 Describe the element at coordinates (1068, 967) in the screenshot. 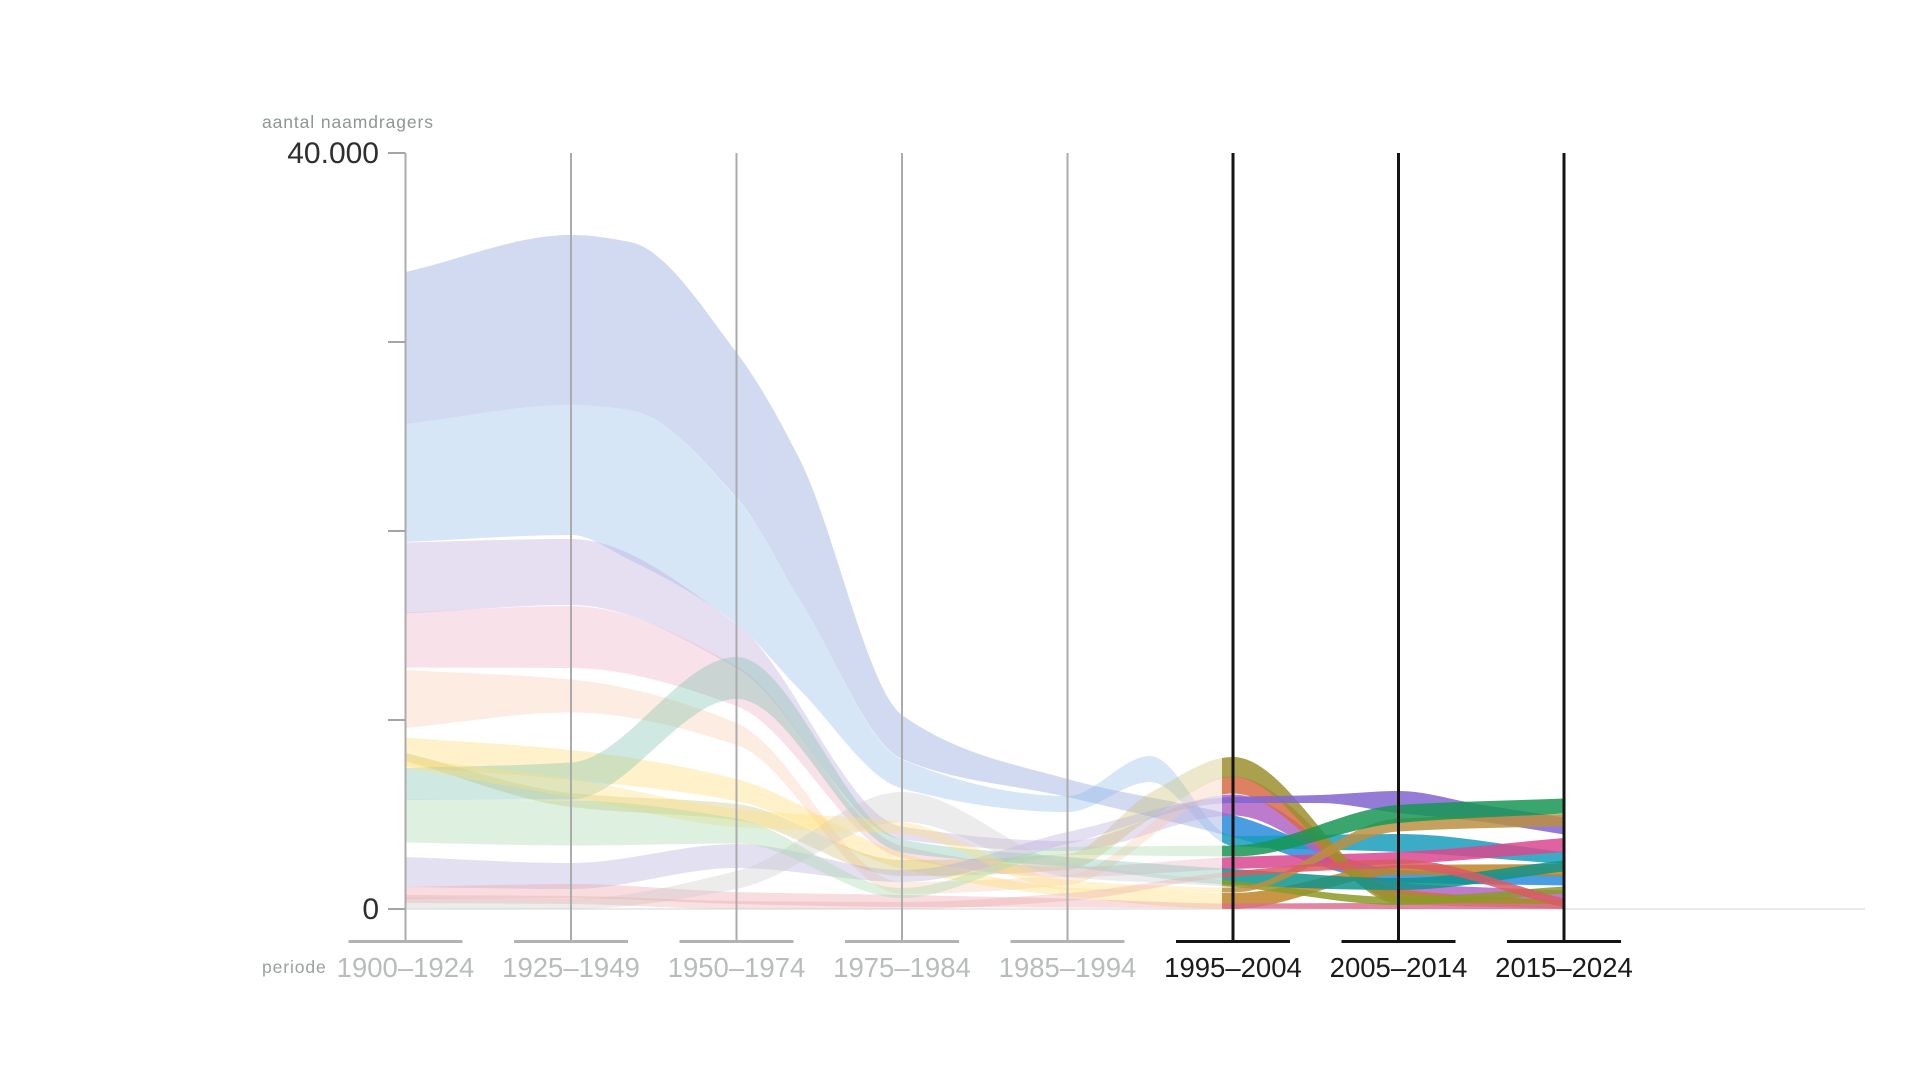

I see `svg-text: 1985–1994` at that location.